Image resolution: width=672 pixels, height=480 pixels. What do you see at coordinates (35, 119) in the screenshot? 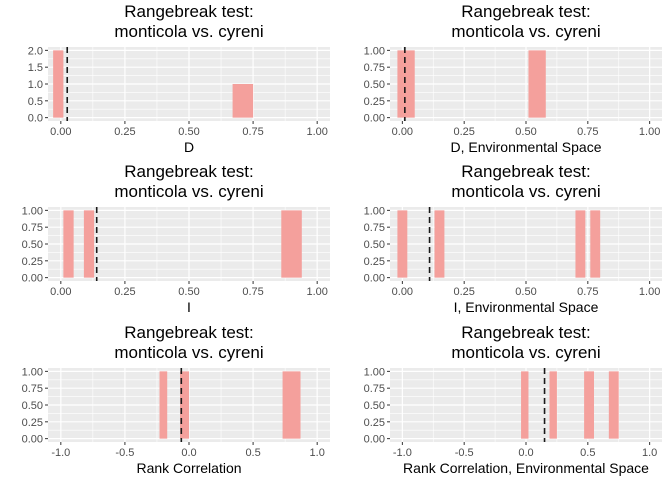
I see `y-tick-label: 0.0` at bounding box center [35, 119].